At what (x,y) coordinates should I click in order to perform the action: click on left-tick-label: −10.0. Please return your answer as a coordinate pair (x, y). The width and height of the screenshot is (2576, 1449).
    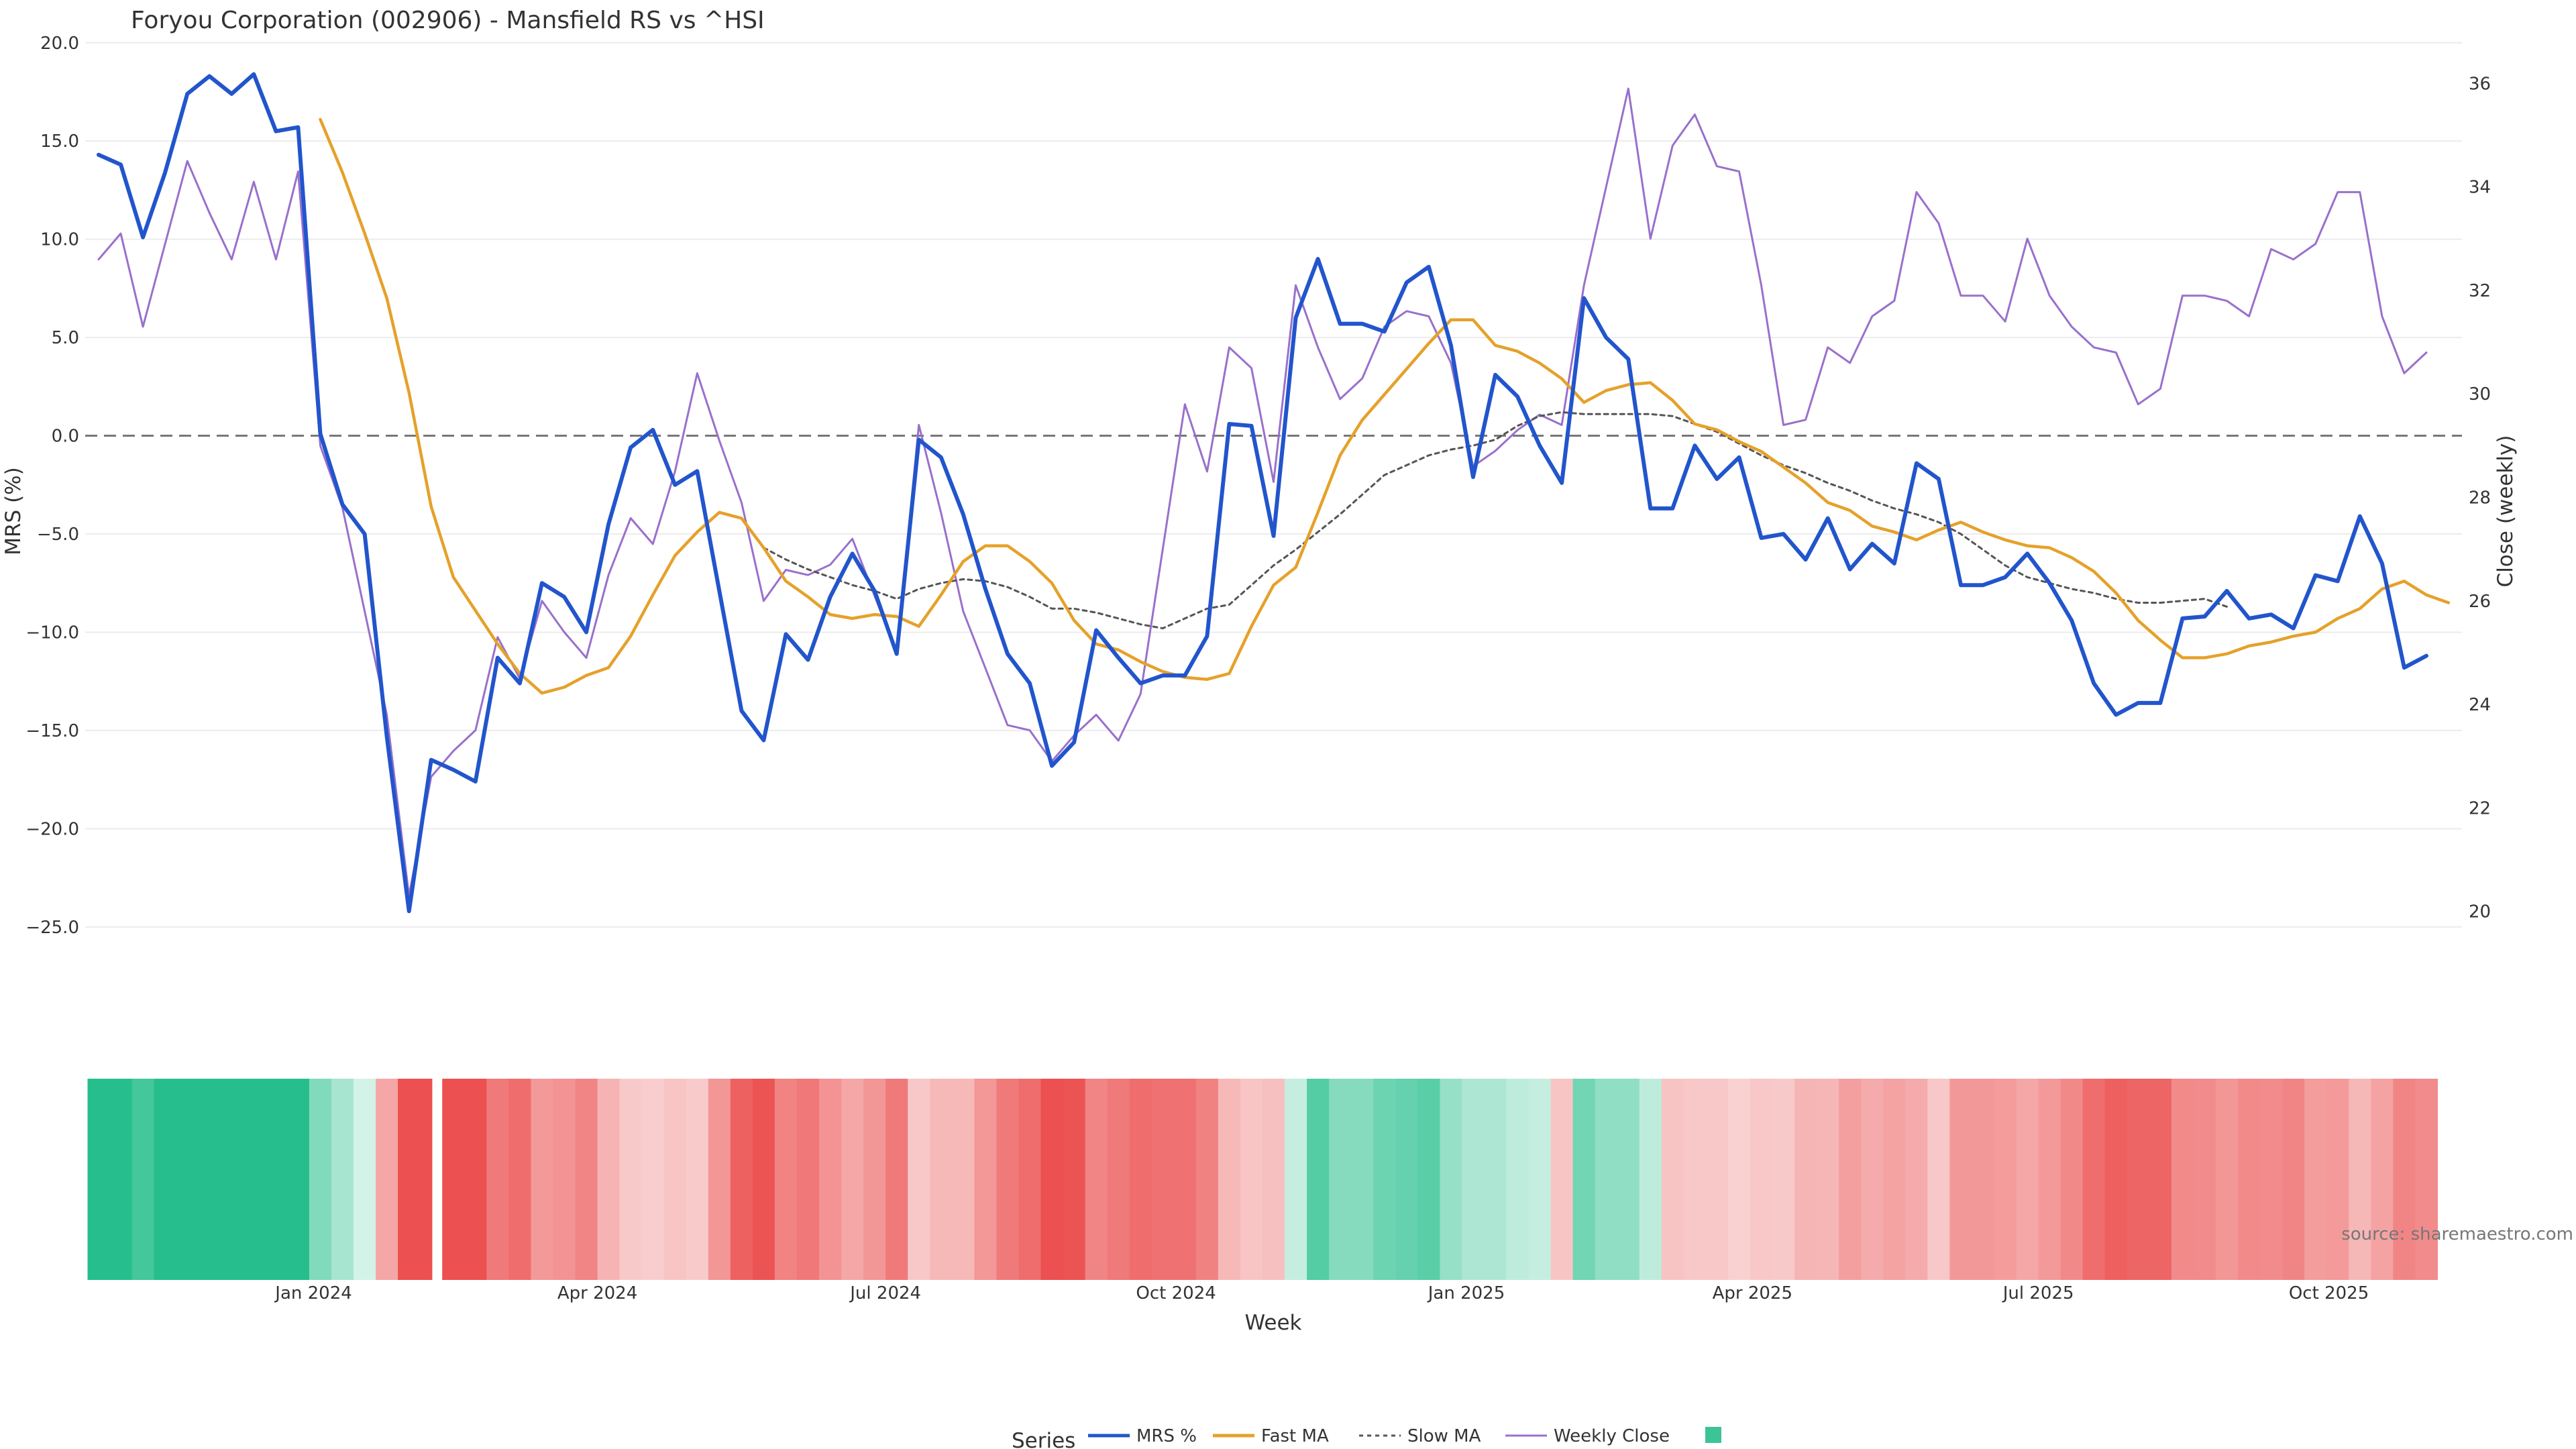
    Looking at the image, I should click on (52, 633).